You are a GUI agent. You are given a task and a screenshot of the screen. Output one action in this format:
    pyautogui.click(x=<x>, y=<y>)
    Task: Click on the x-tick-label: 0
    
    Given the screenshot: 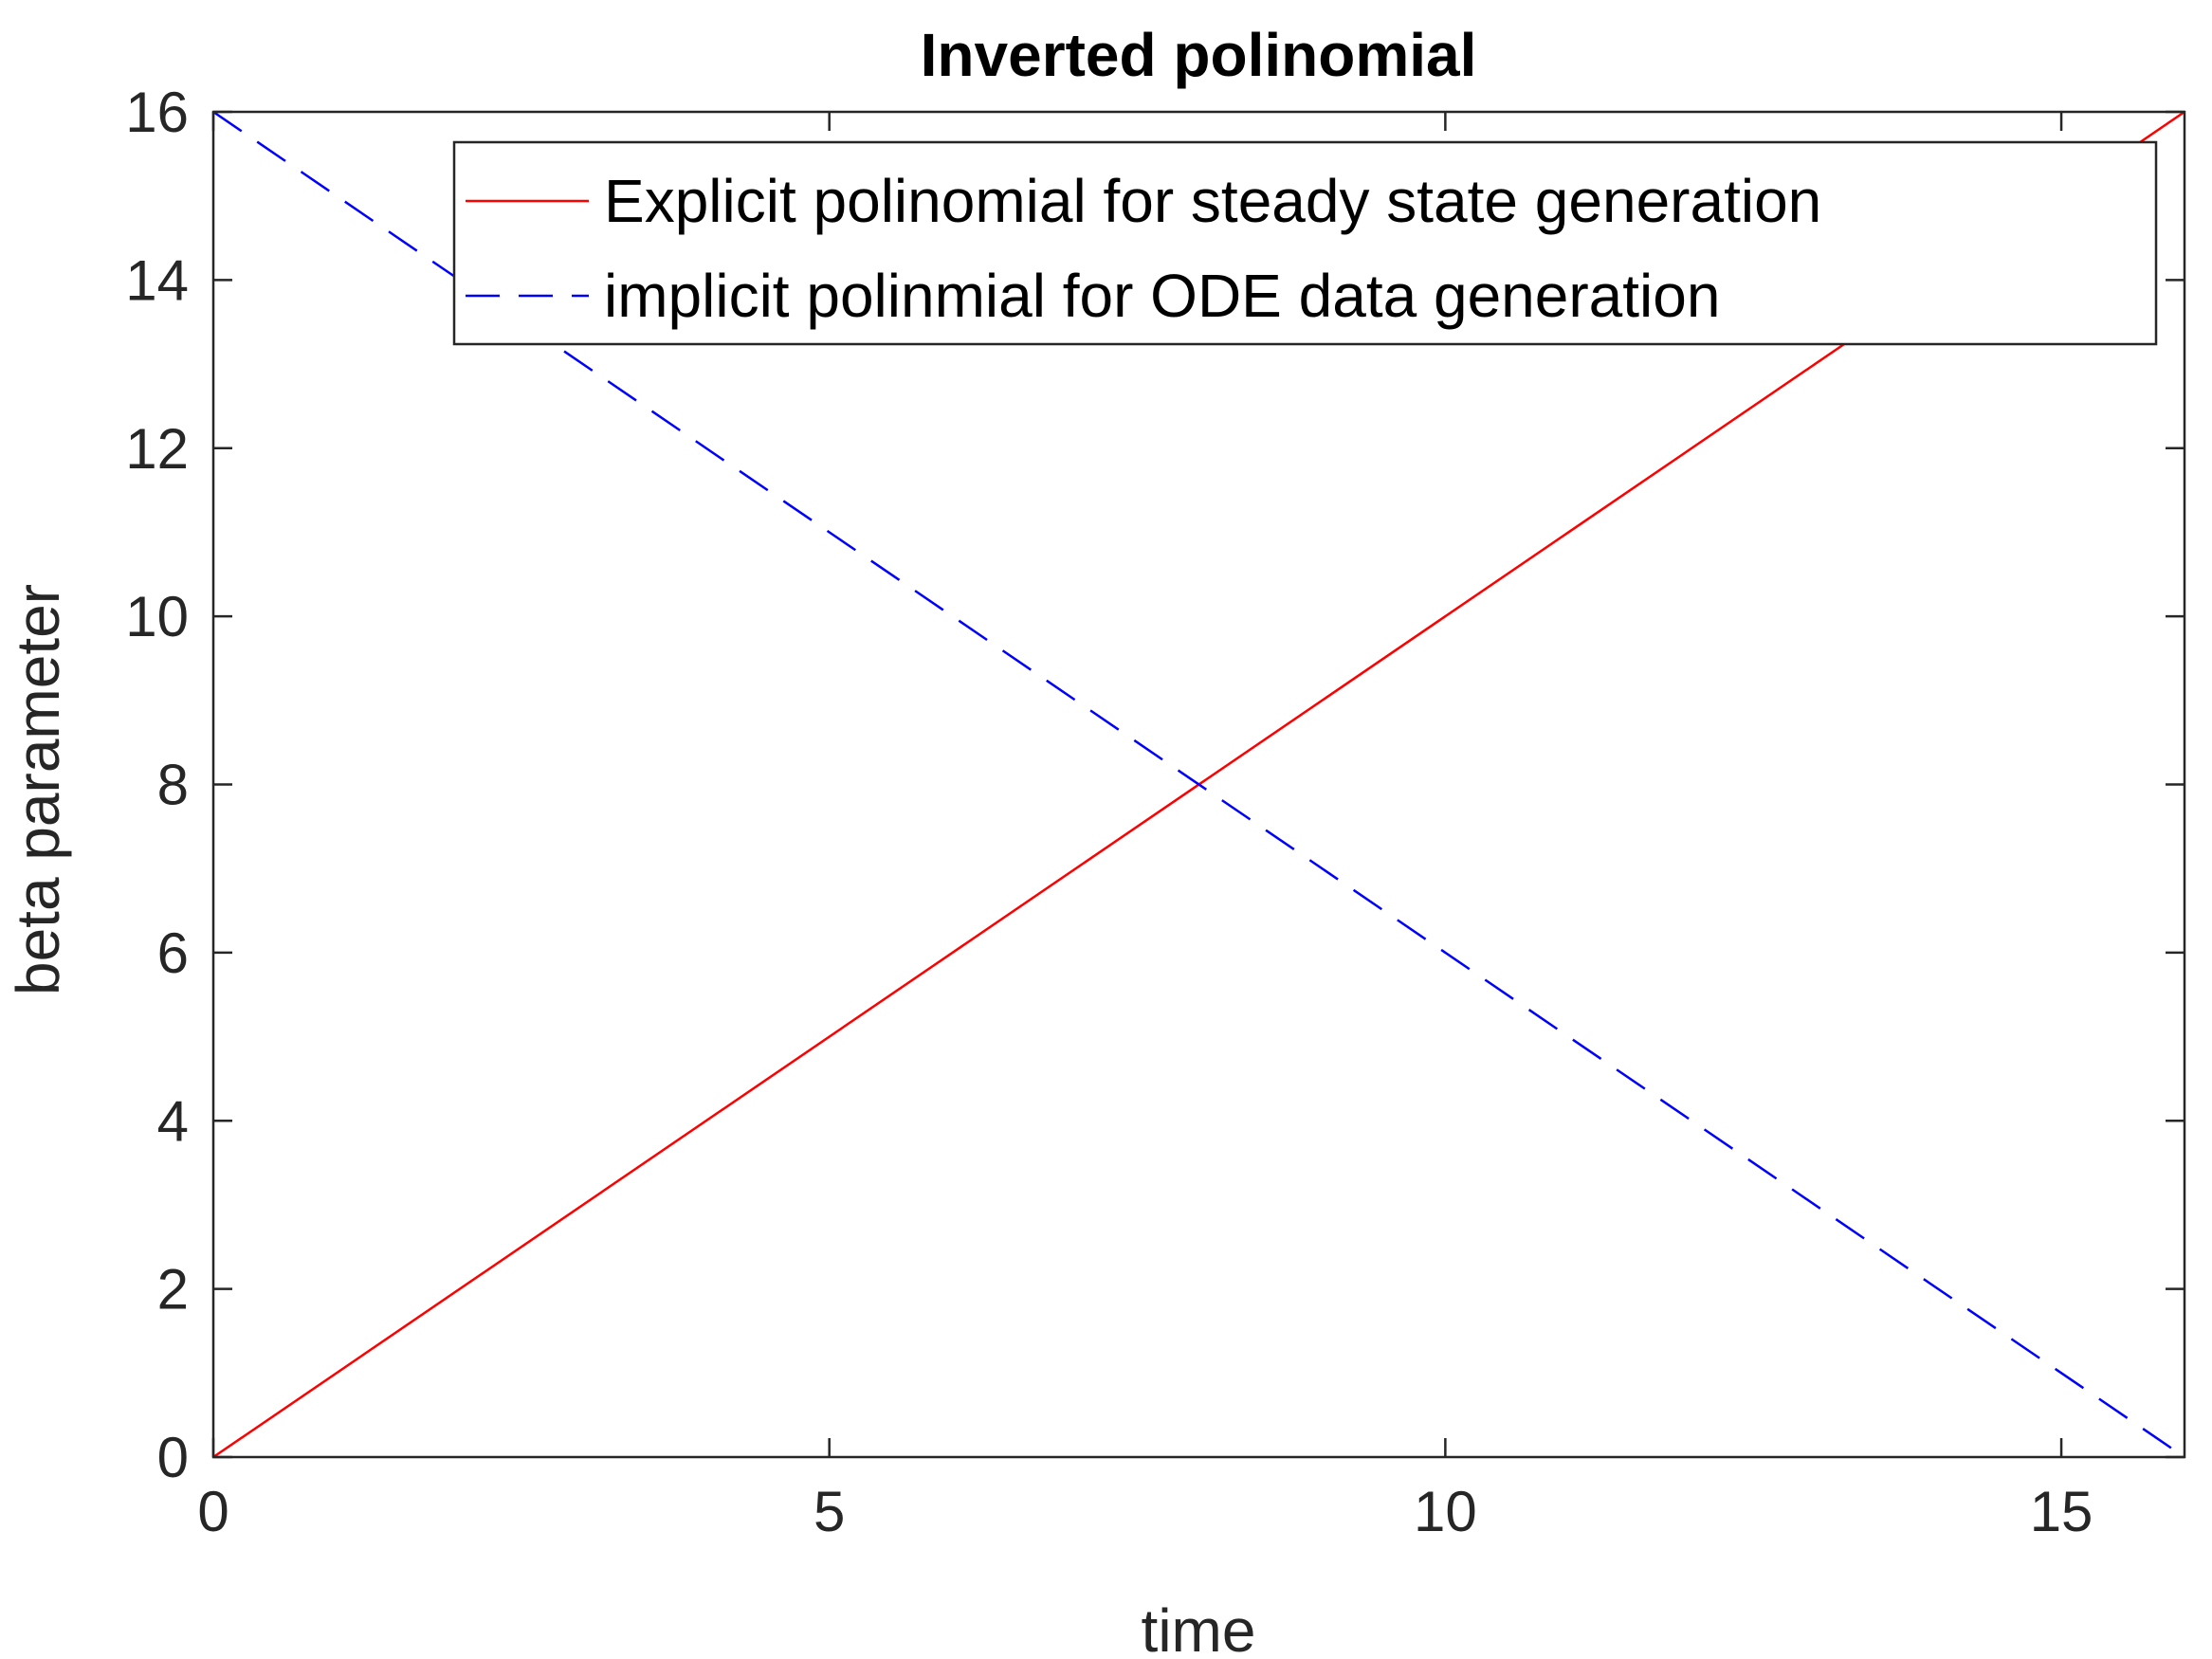 What is the action you would take?
    pyautogui.click(x=213, y=1511)
    